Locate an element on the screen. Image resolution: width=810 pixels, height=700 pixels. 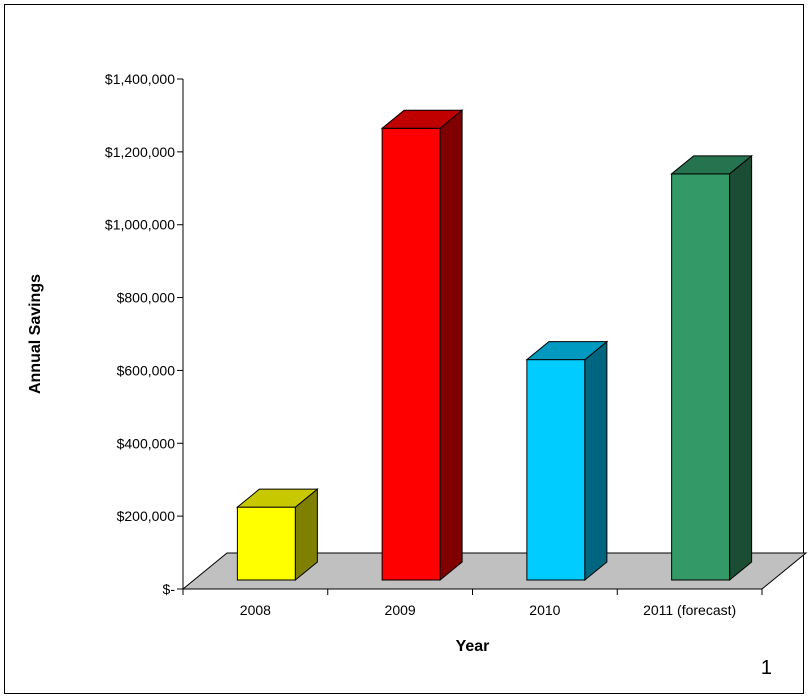
y-tick-label: $800,000 is located at coordinates (146, 298).